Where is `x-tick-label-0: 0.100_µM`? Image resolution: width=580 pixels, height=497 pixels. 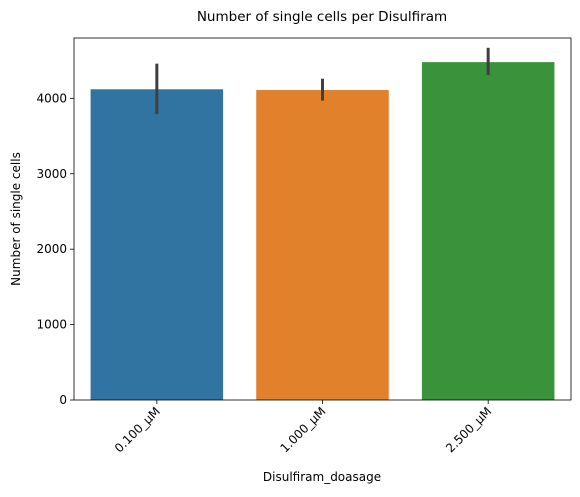
x-tick-label-0: 0.100_µM is located at coordinates (137, 429).